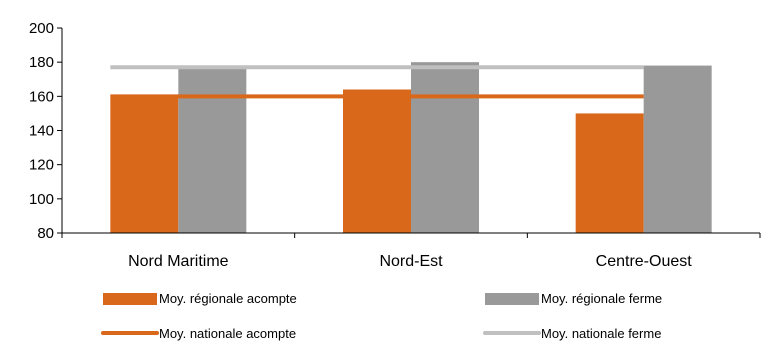  Describe the element at coordinates (601, 333) in the screenshot. I see `legend-label: Moy. nationale ferme` at that location.